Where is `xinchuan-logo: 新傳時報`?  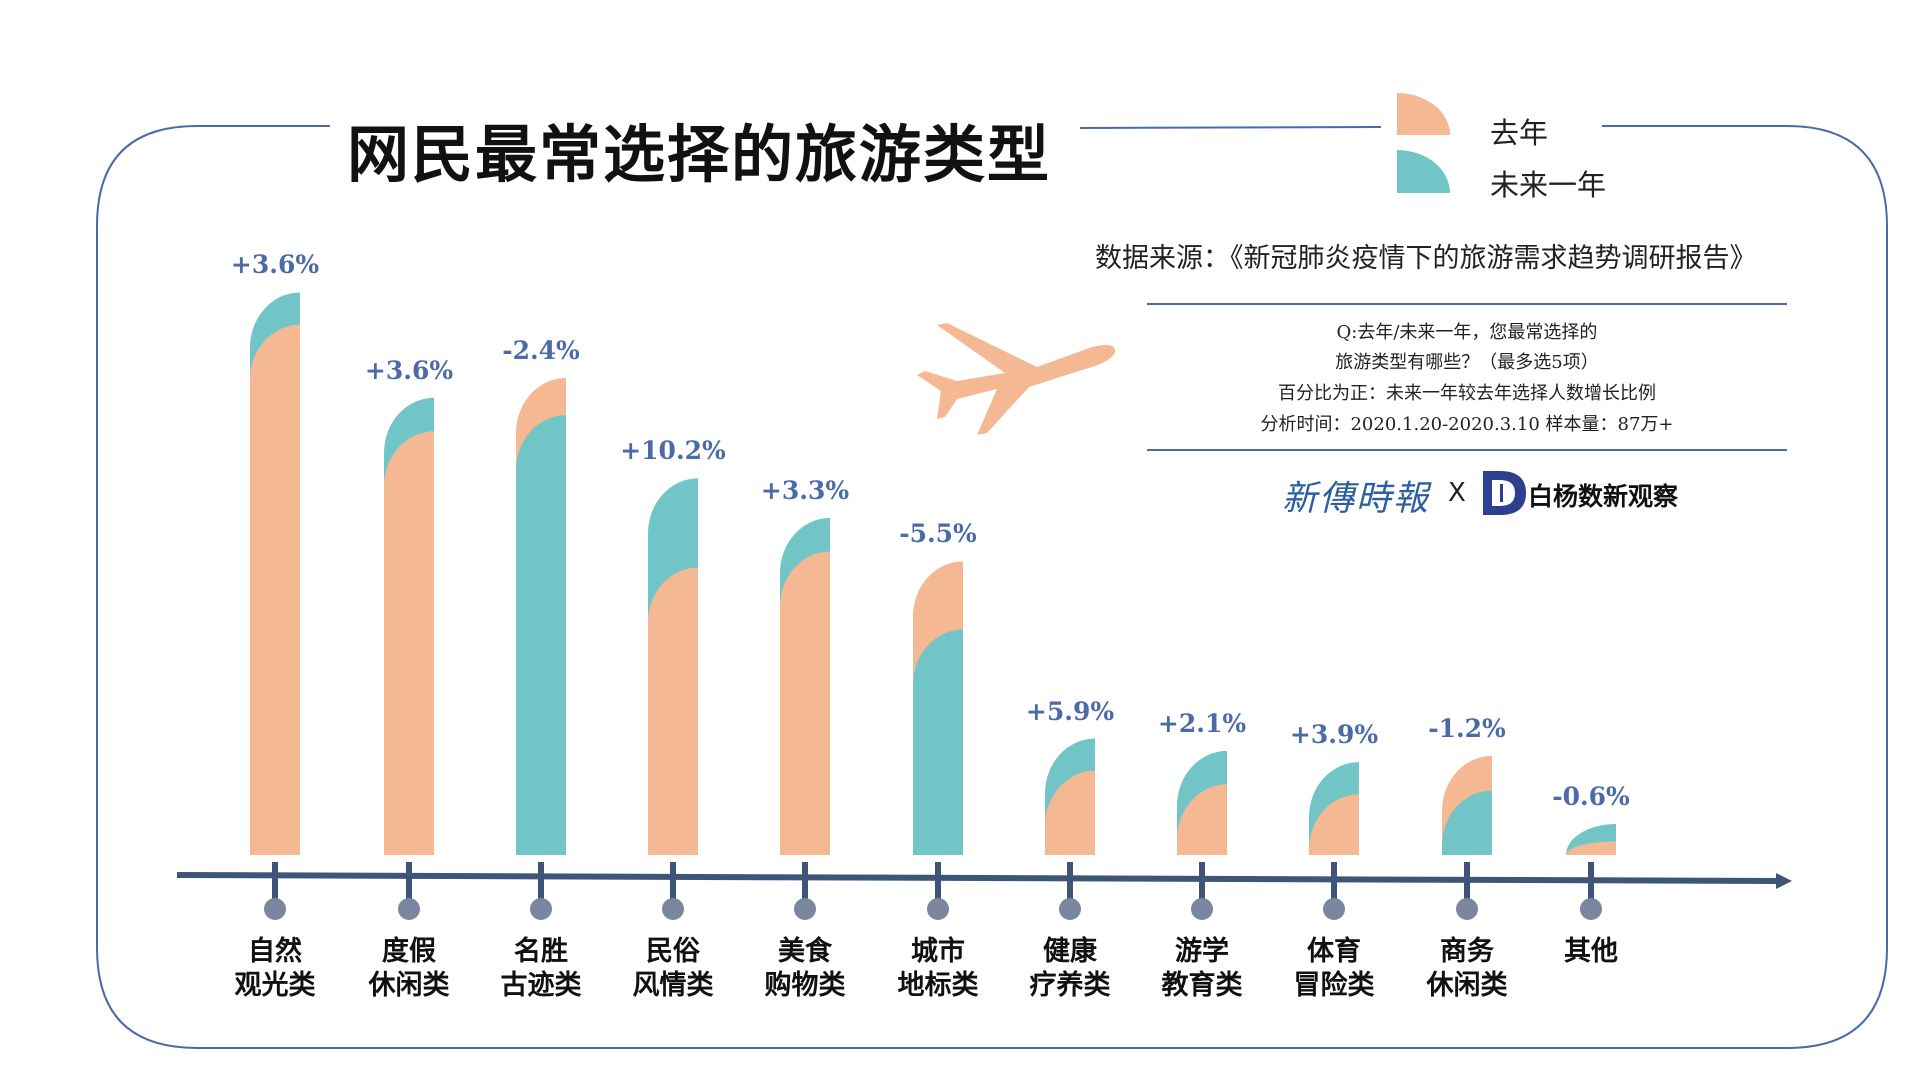
xinchuan-logo: 新傳時報 is located at coordinates (1356, 499).